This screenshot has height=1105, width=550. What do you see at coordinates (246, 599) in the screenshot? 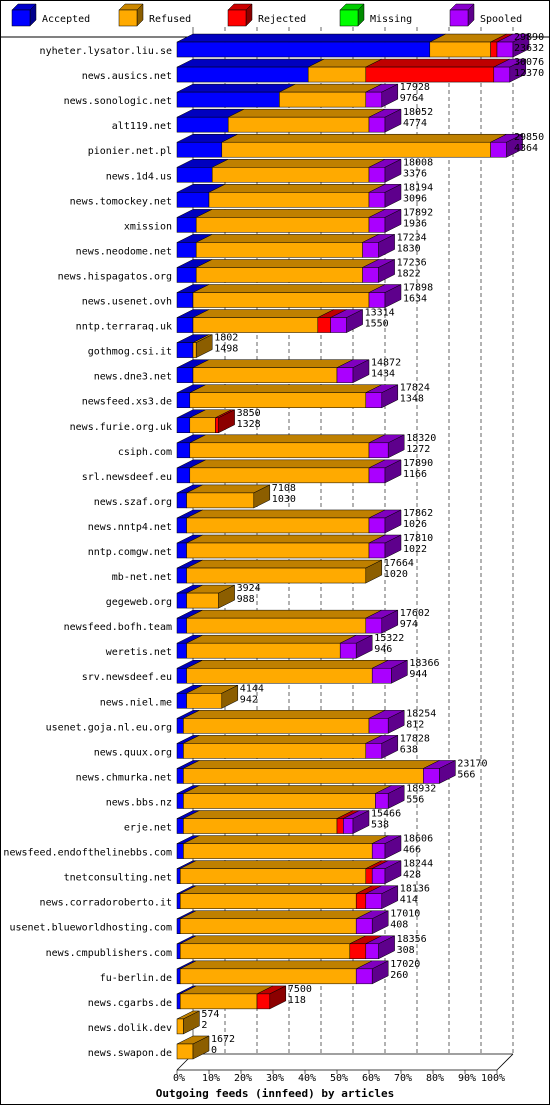
I see `row-secondary: 988` at bounding box center [246, 599].